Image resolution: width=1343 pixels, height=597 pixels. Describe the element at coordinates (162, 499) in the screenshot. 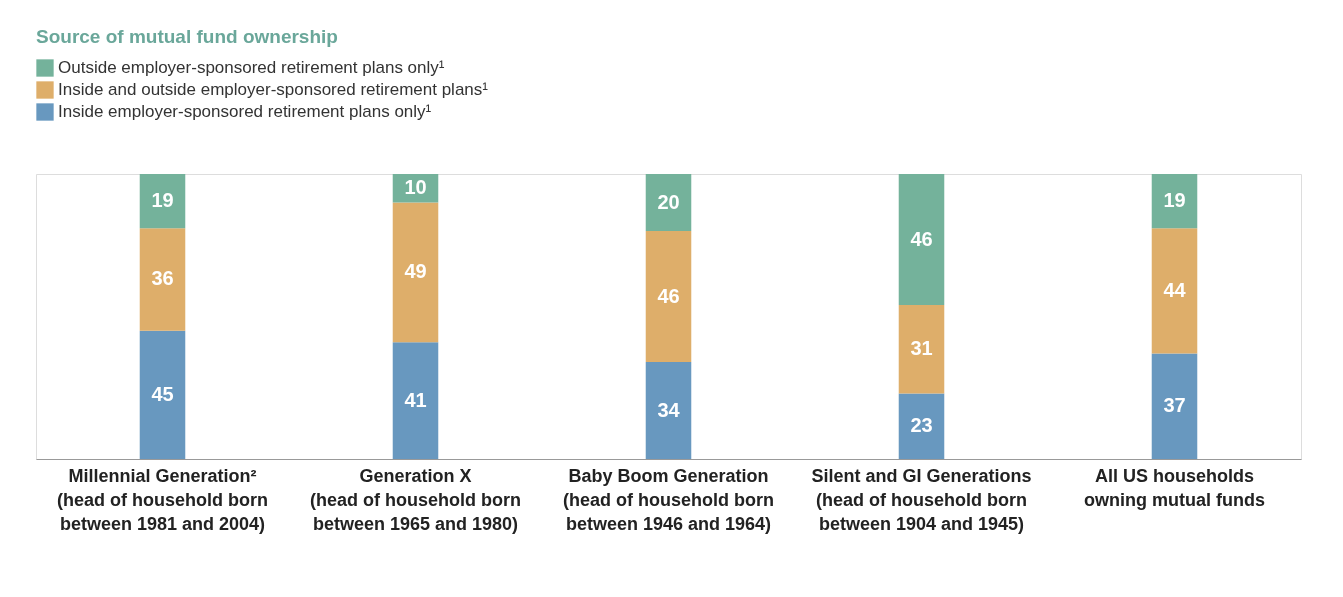

I see `x-tick-label: Millennial Generation² (head of household born between 1981 and 2004)` at that location.